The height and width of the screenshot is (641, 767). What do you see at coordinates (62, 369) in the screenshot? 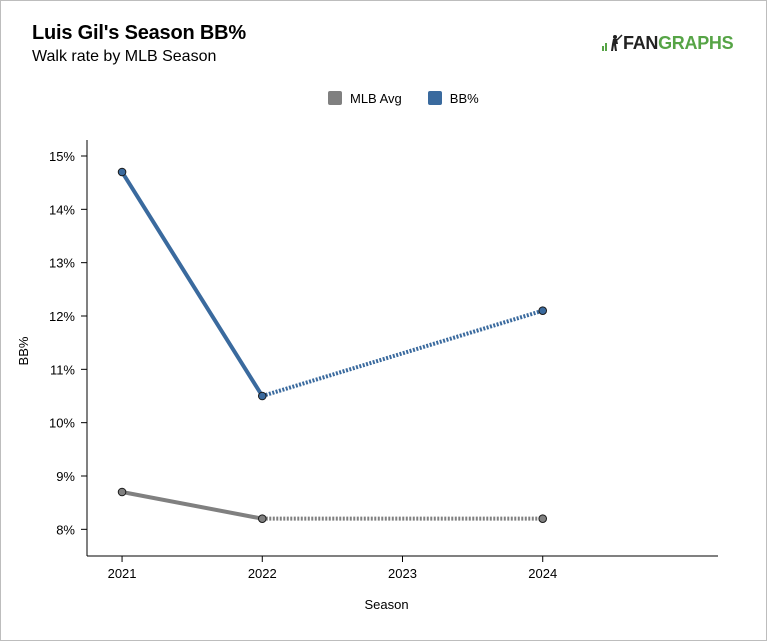
I see `y-tick-label: 11%` at bounding box center [62, 369].